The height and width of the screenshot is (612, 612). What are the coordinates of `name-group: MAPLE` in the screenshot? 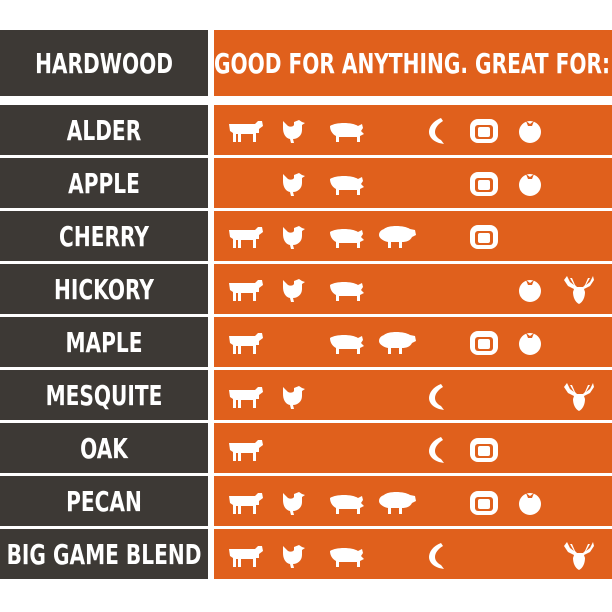 It's located at (104, 341).